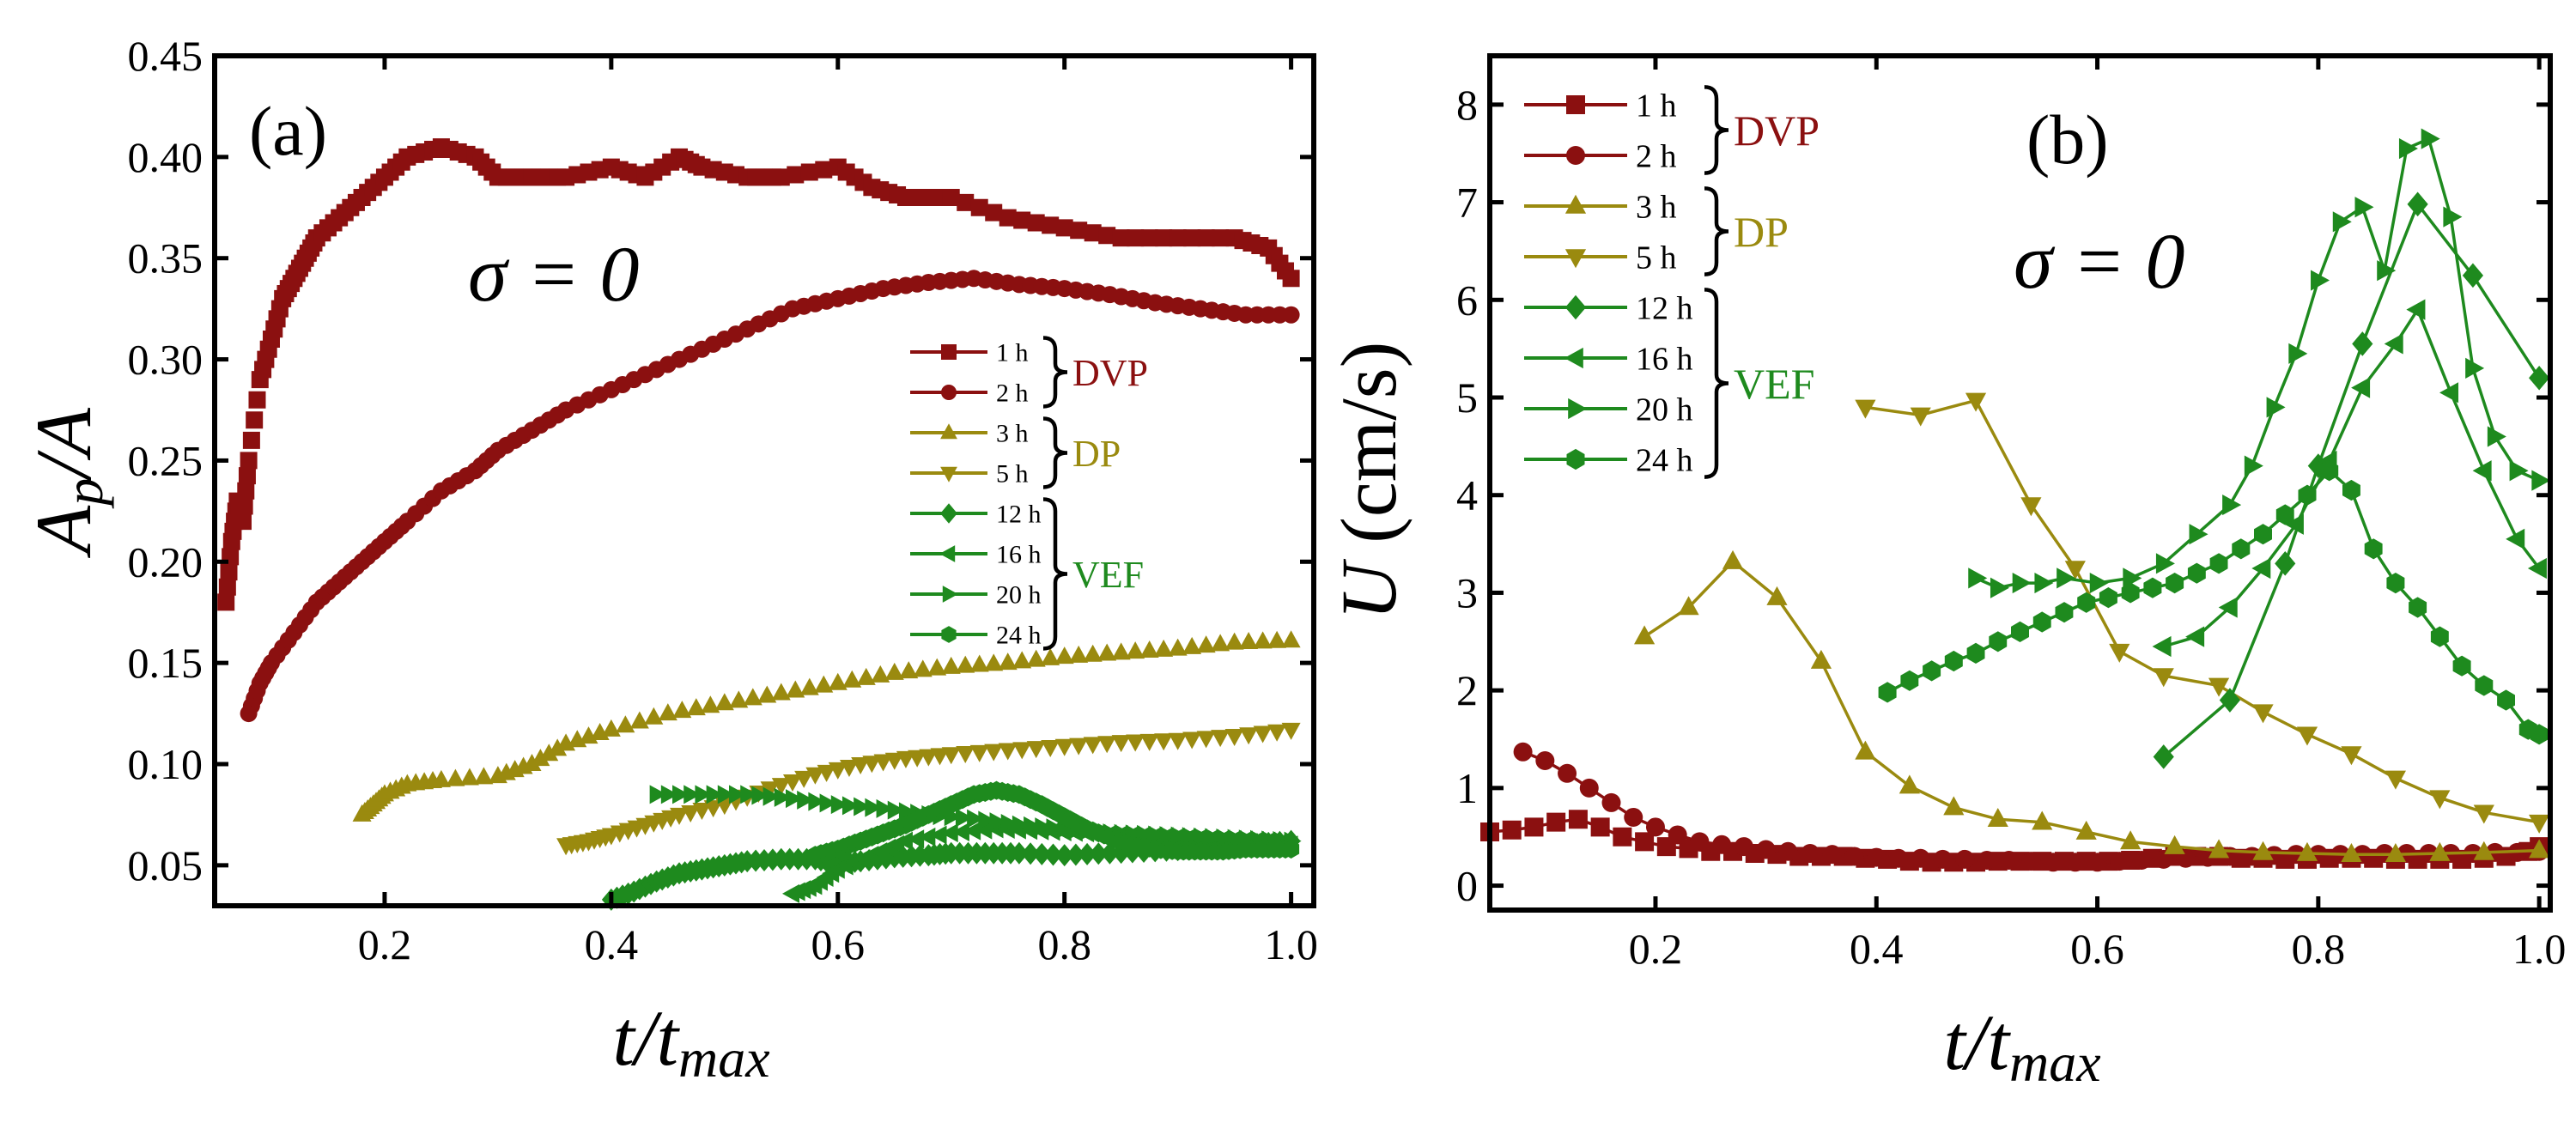 Image resolution: width=2576 pixels, height=1135 pixels. Describe the element at coordinates (1609, 359) in the screenshot. I see `legend-entry: 16 h` at that location.